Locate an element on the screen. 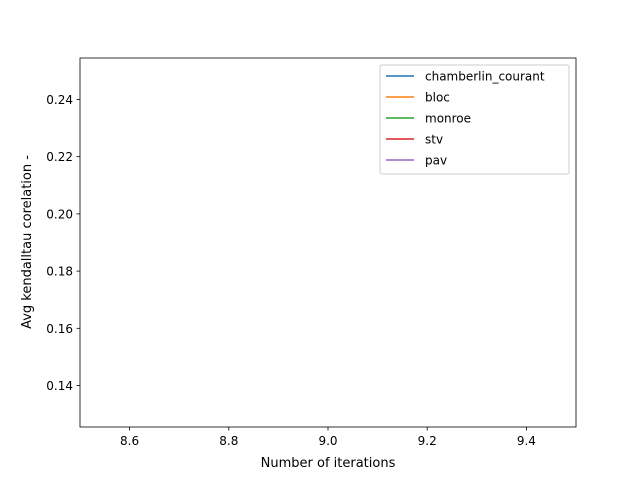 The height and width of the screenshot is (480, 640). y-axis-label: Avg kendalltau corelation - is located at coordinates (27, 242).